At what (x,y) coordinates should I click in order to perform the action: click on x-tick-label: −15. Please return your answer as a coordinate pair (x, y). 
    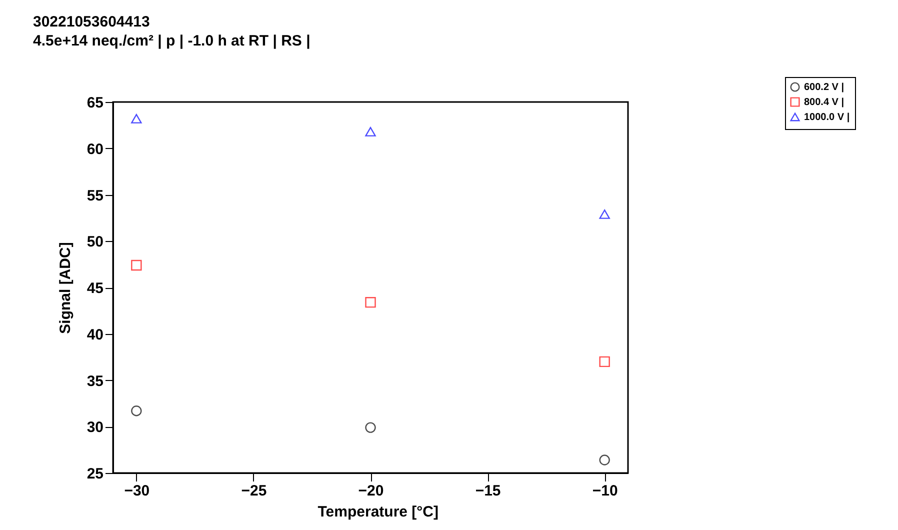
    Looking at the image, I should click on (488, 491).